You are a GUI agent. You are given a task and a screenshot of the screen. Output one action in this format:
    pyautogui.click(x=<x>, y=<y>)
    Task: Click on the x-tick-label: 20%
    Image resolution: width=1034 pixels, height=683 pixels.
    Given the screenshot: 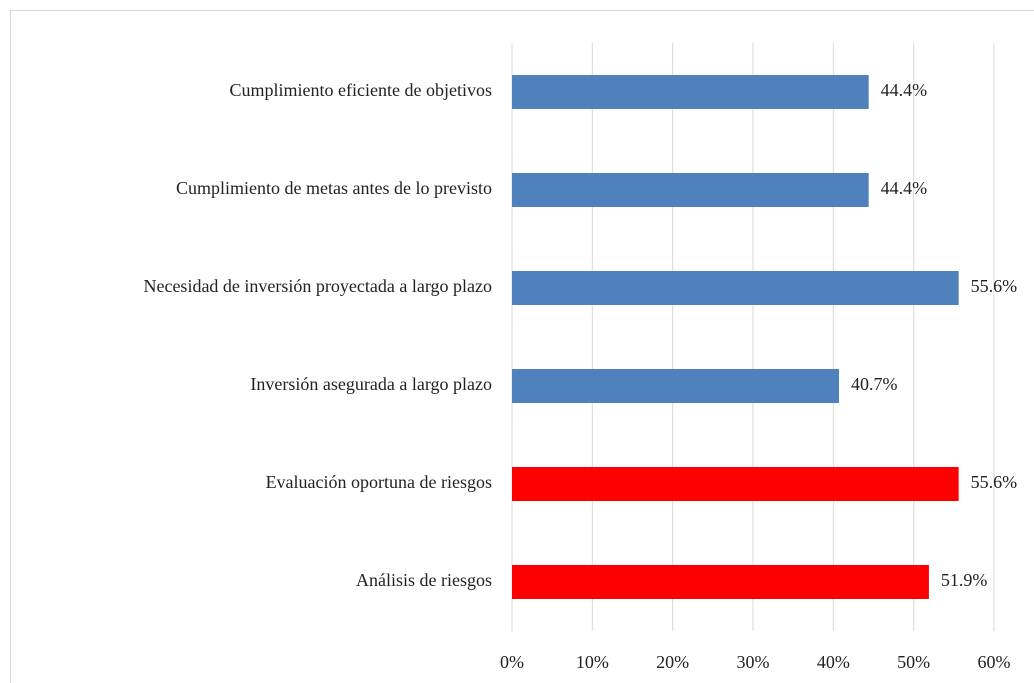 What is the action you would take?
    pyautogui.click(x=672, y=662)
    